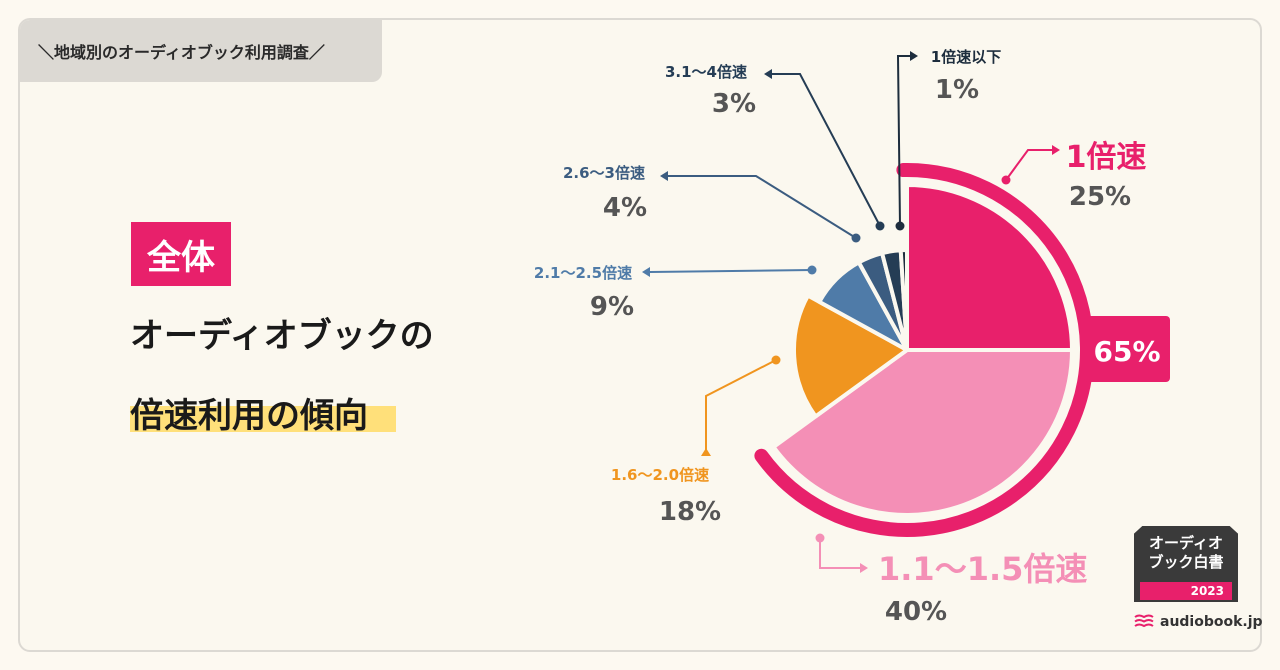 This screenshot has height=670, width=1280. Describe the element at coordinates (982, 569) in the screenshot. I see `slice-label-1: 1.1〜1.5倍速` at that location.